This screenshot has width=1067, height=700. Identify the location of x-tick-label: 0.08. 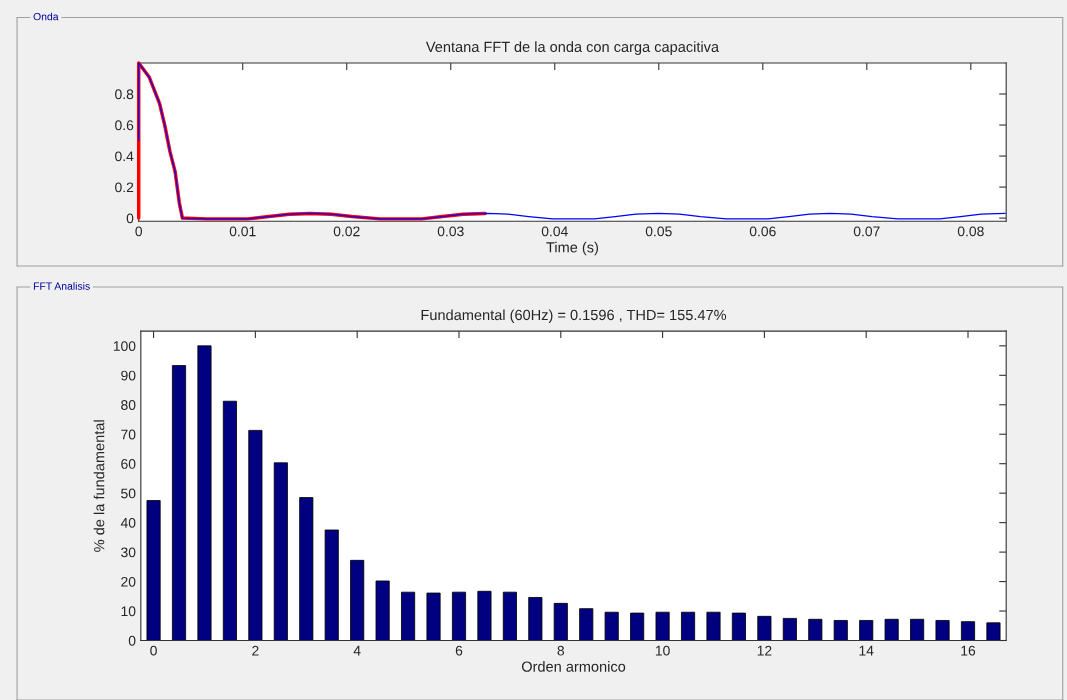
(970, 231).